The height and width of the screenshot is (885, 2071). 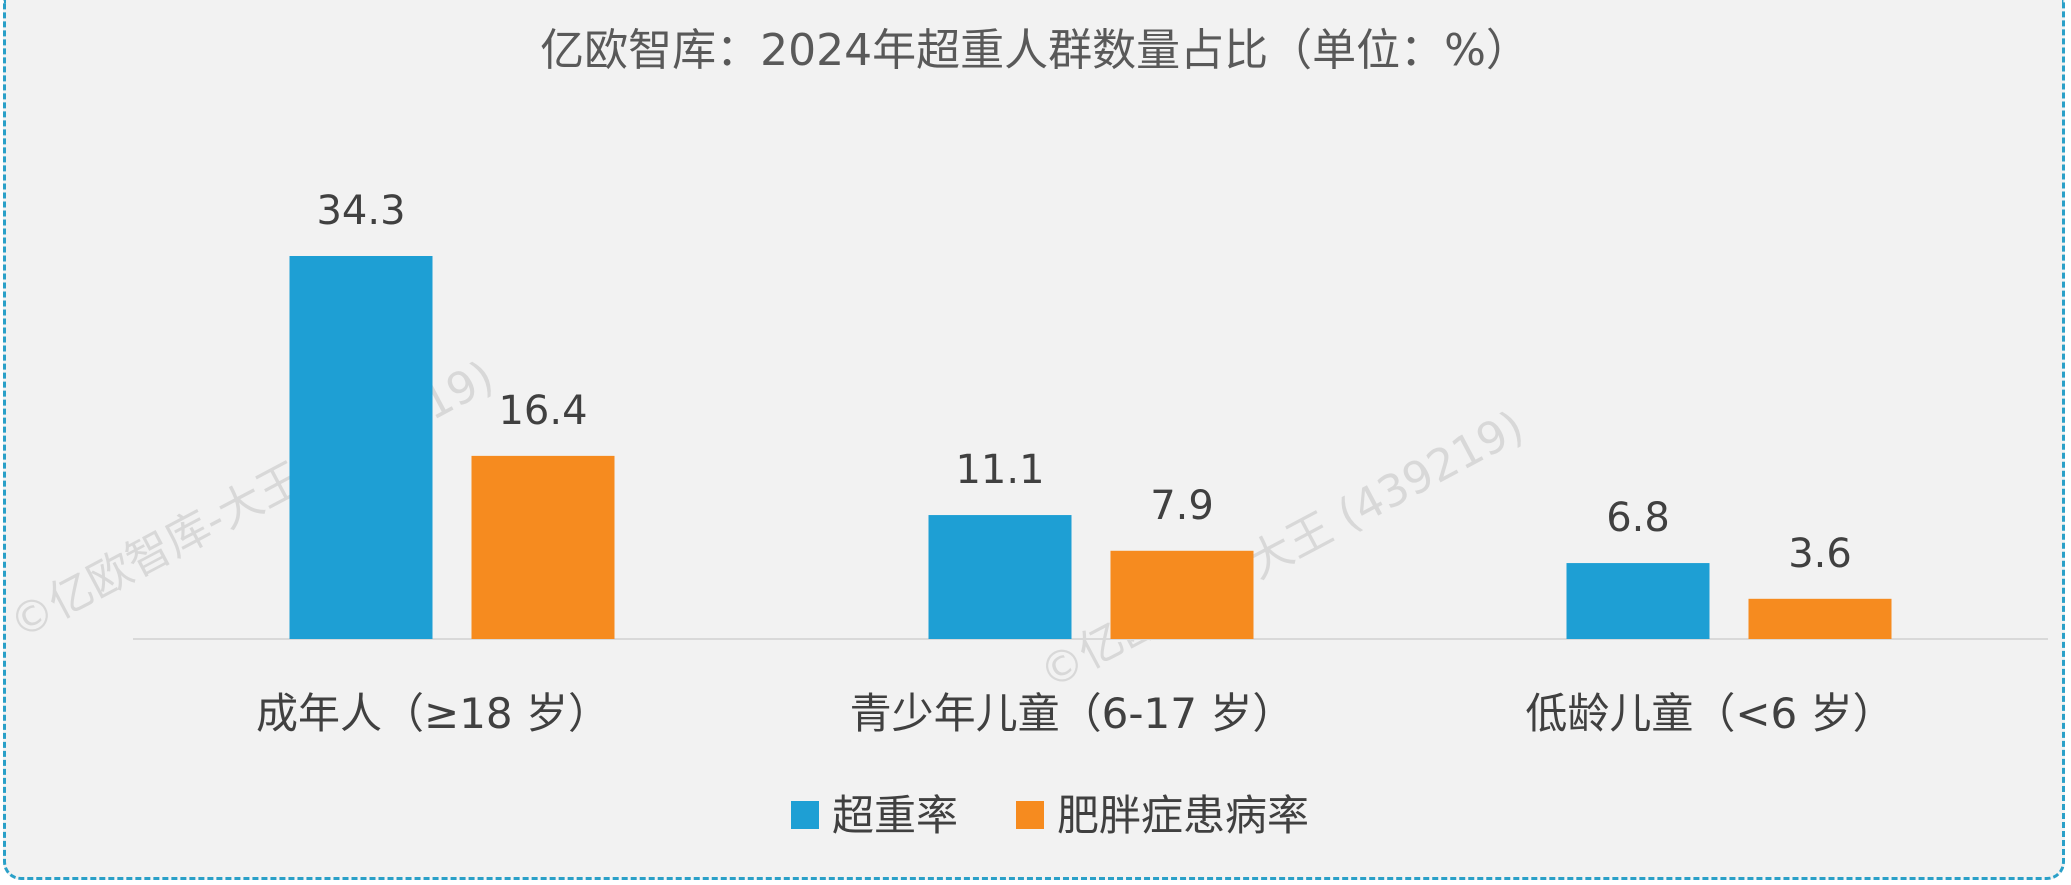 I want to click on data-label-series1-cat2: 11.1, so click(x=999, y=470).